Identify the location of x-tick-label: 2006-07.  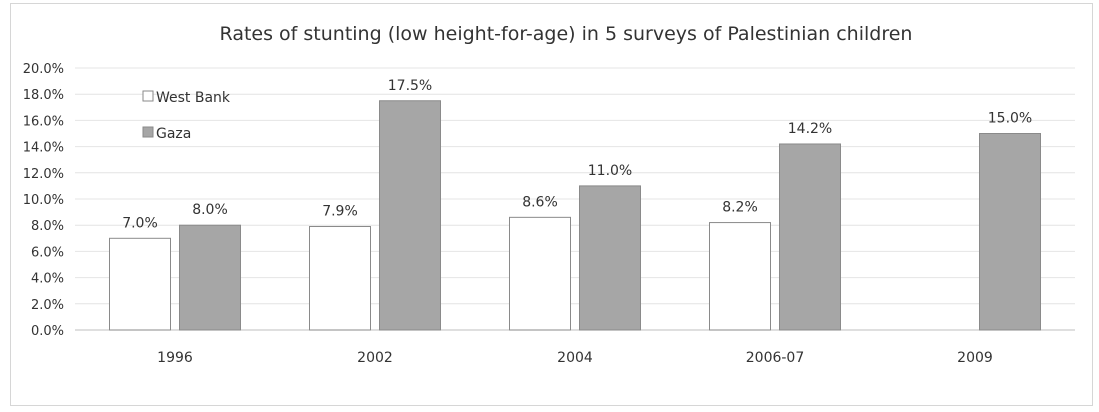
(775, 358).